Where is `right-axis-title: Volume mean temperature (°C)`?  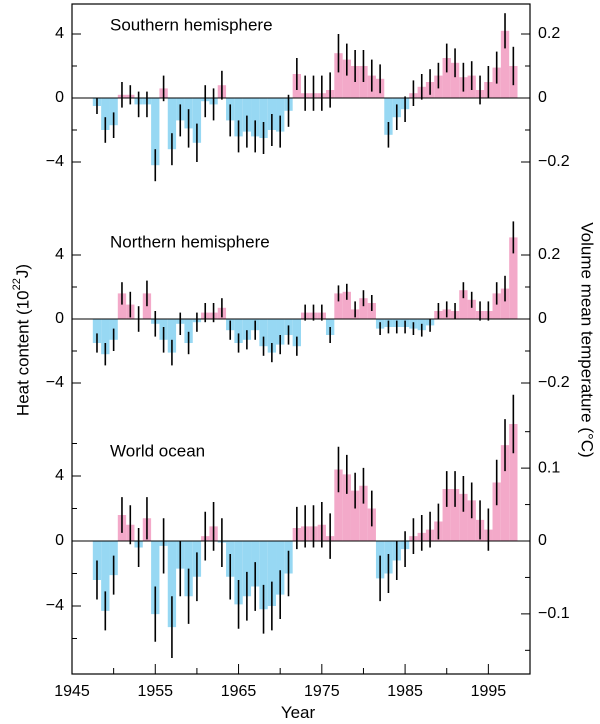
right-axis-title: Volume mean temperature (°C) is located at coordinates (587, 339).